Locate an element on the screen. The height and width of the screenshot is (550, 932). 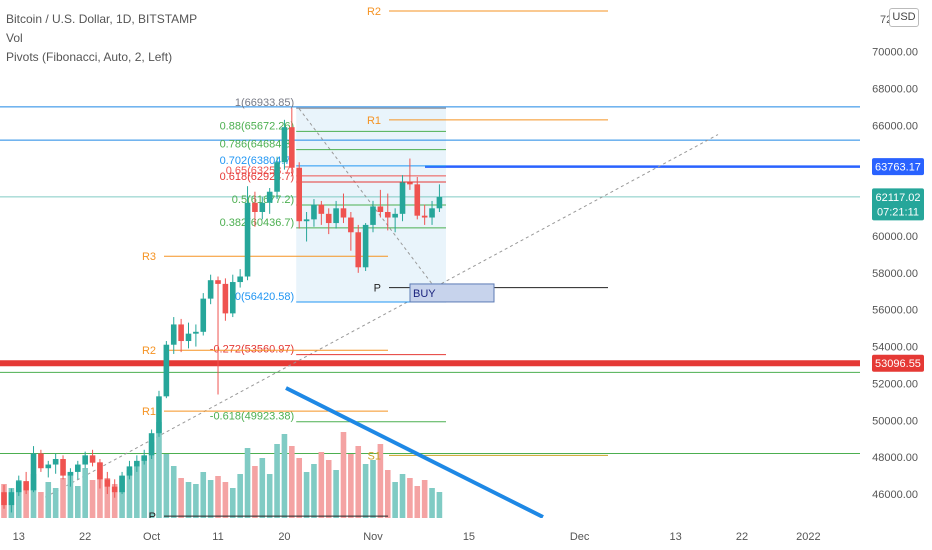
price-tick-label: 68000.00 is located at coordinates (895, 89).